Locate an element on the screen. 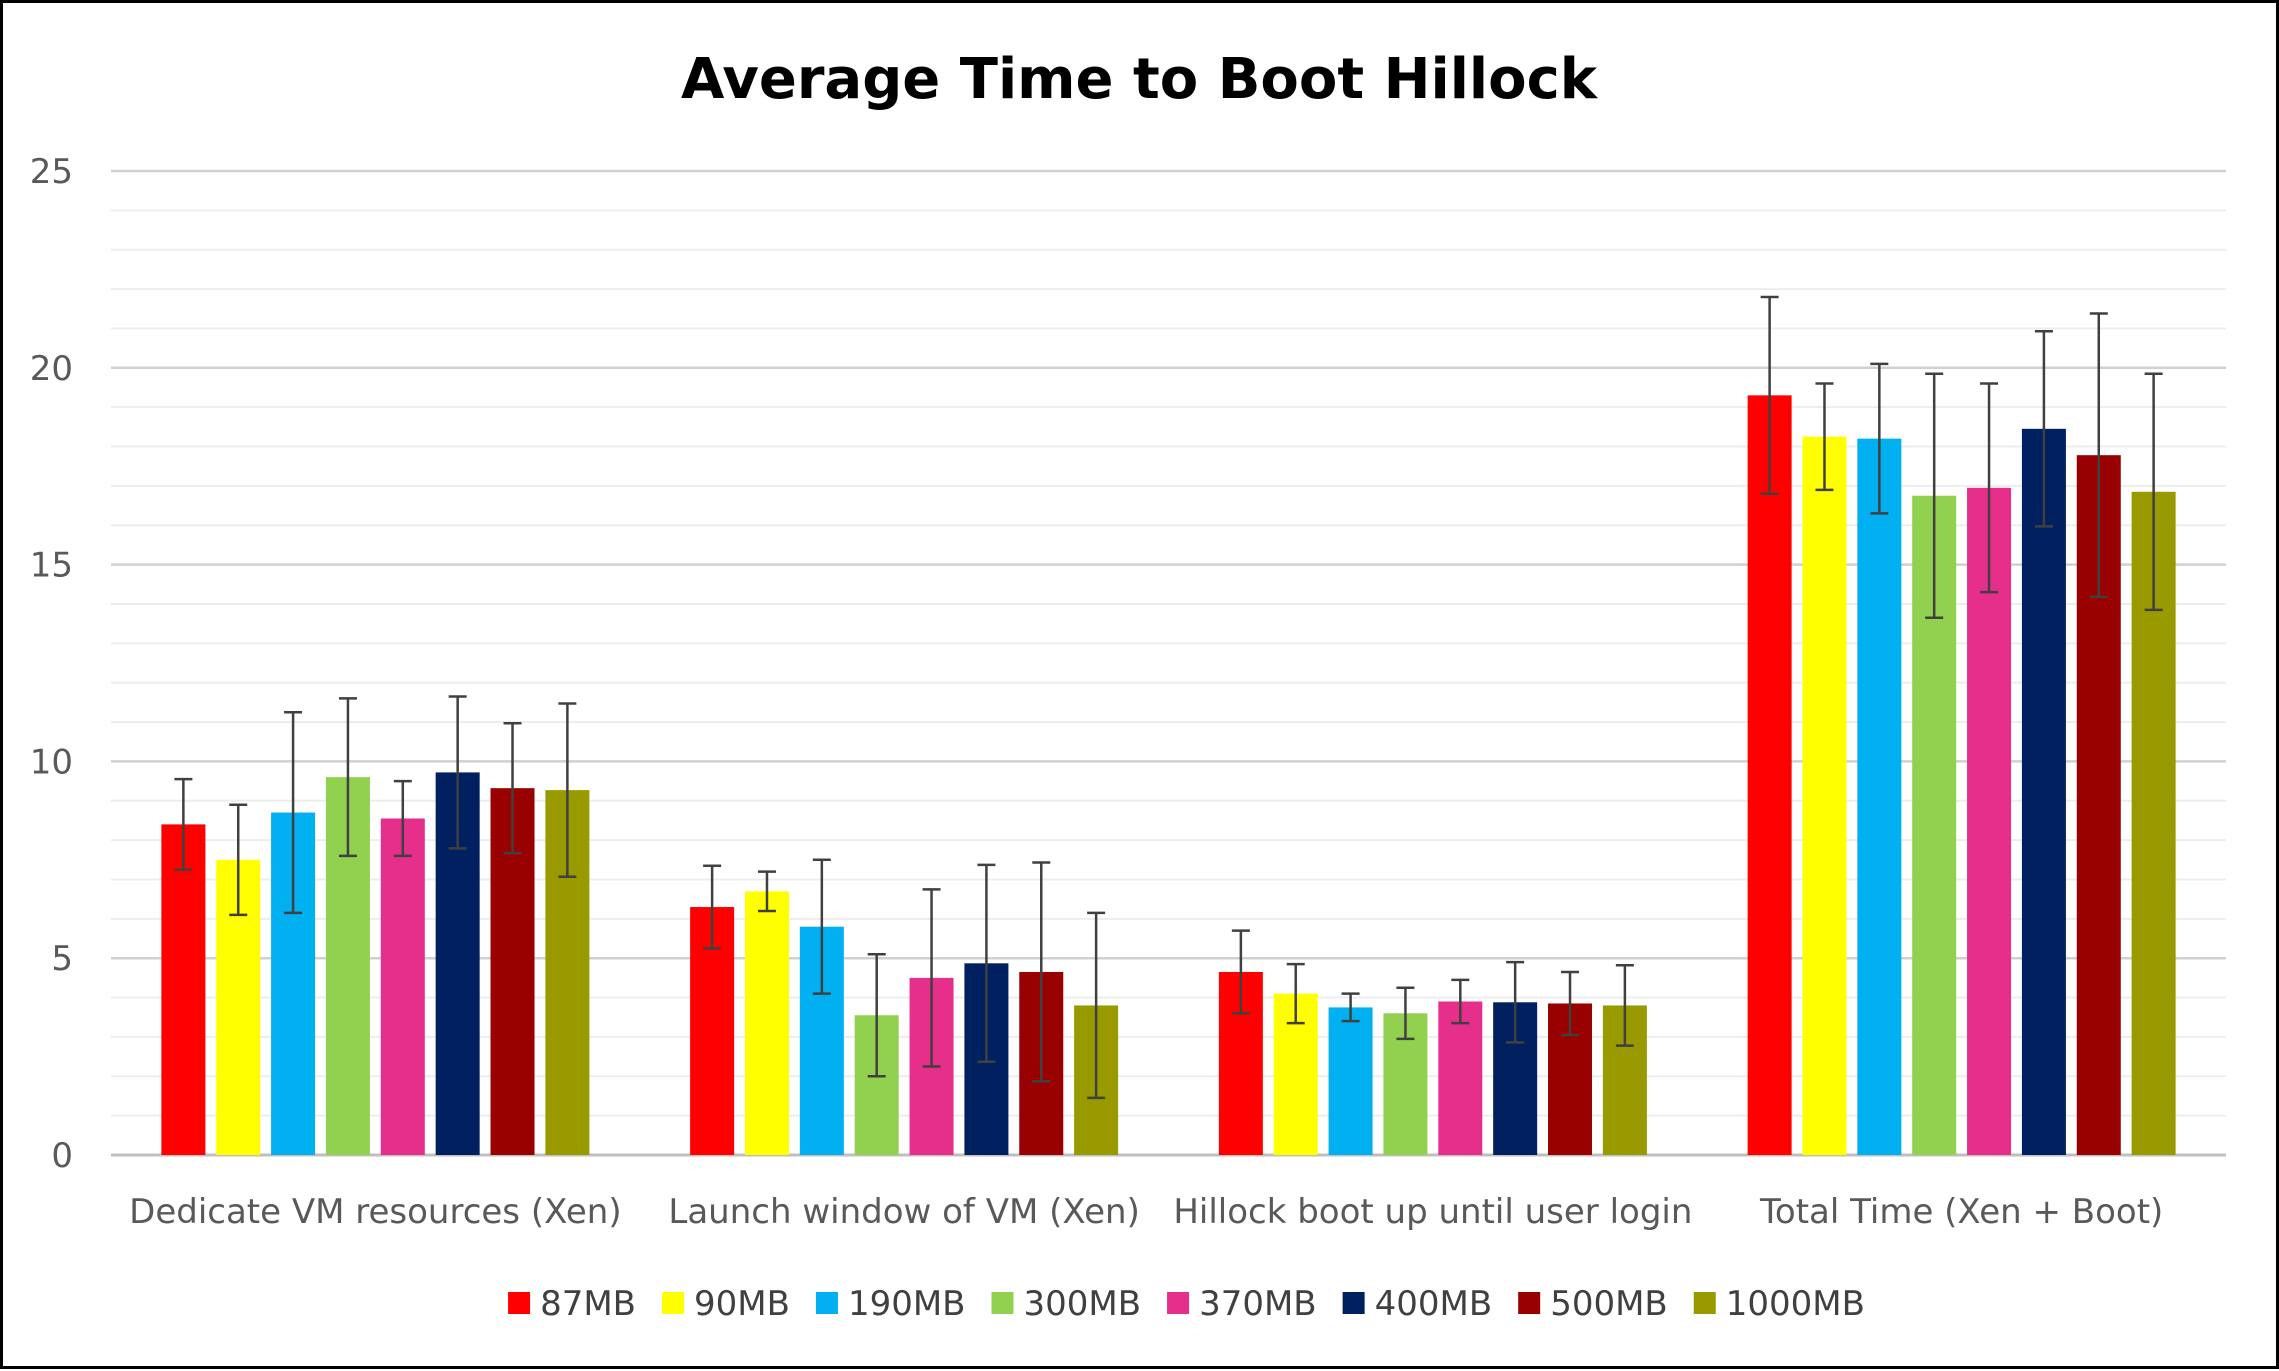 The width and height of the screenshot is (2279, 1371). x-category-label: Dedicate VM resources (Xen) is located at coordinates (375, 1212).